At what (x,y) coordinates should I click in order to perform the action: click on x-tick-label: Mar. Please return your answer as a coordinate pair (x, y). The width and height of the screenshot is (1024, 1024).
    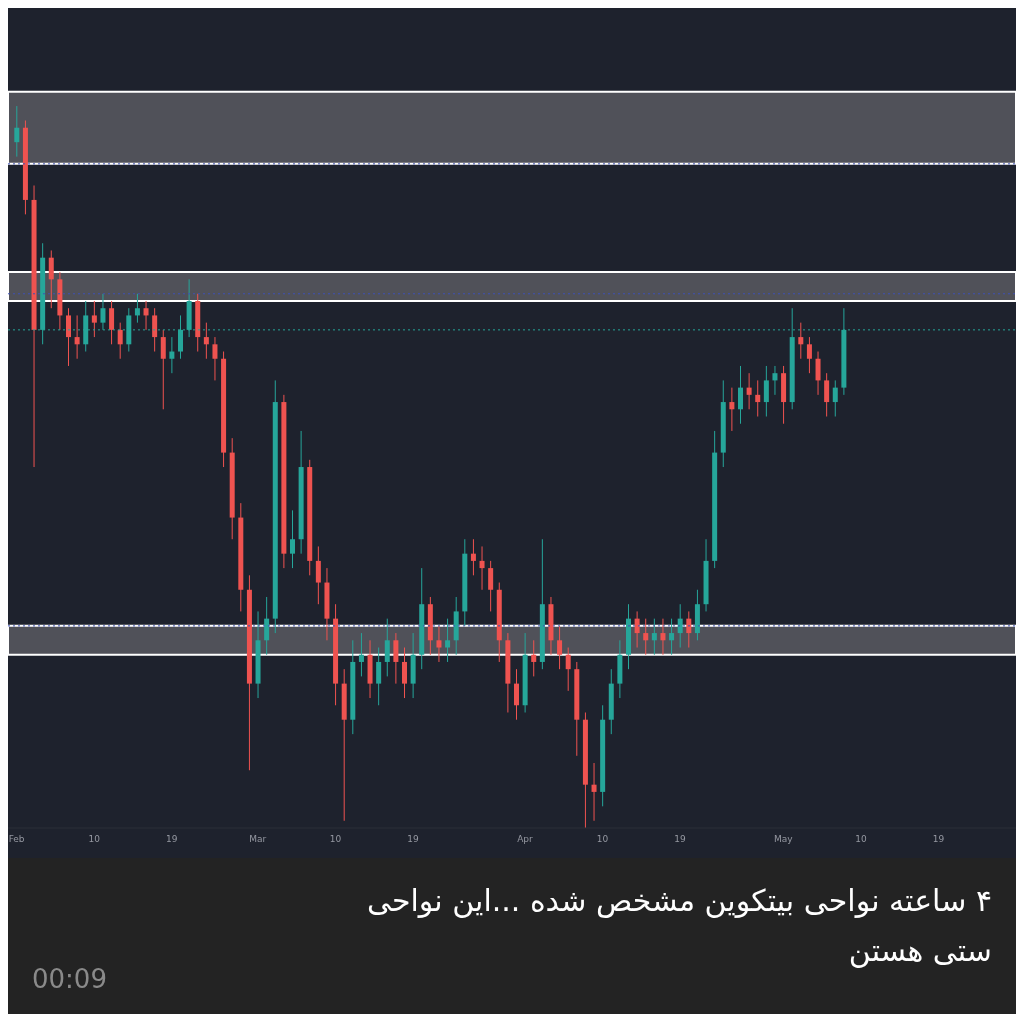
    Looking at the image, I should click on (258, 839).